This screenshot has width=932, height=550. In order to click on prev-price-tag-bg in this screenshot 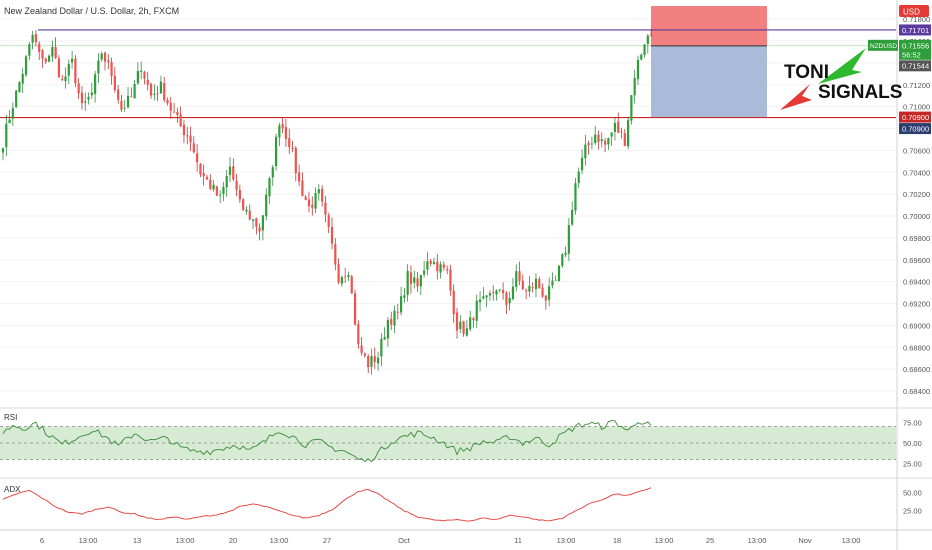, I will do `click(915, 66)`.